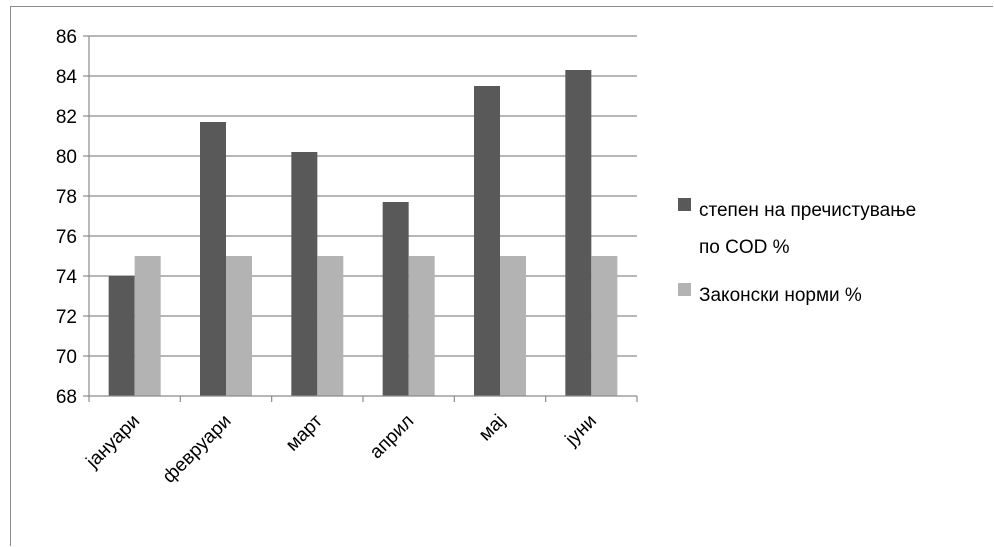  Describe the element at coordinates (67, 217) in the screenshot. I see `y-tick-labels: 68 70 72 74 76 78 80 82 84 86` at that location.